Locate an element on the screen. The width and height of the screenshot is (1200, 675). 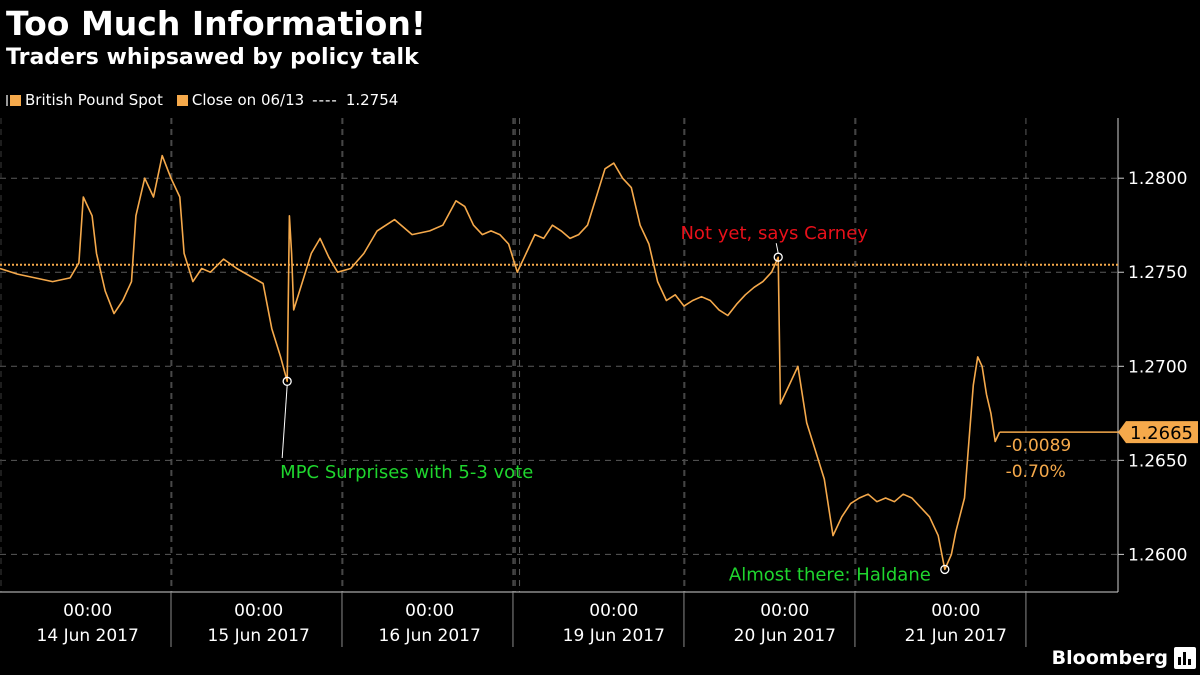
annotation-label: MPC Surprises with 5-3 vote is located at coordinates (406, 472).